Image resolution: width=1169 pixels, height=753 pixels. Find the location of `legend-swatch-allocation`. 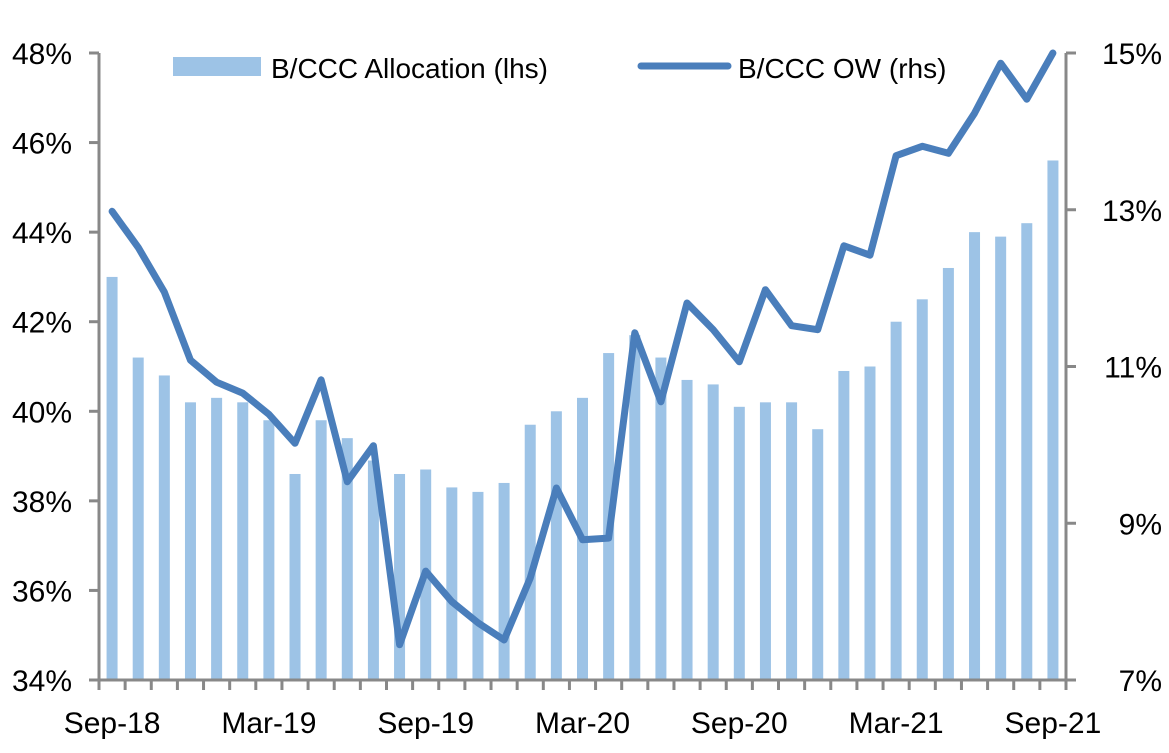

legend-swatch-allocation is located at coordinates (217, 66).